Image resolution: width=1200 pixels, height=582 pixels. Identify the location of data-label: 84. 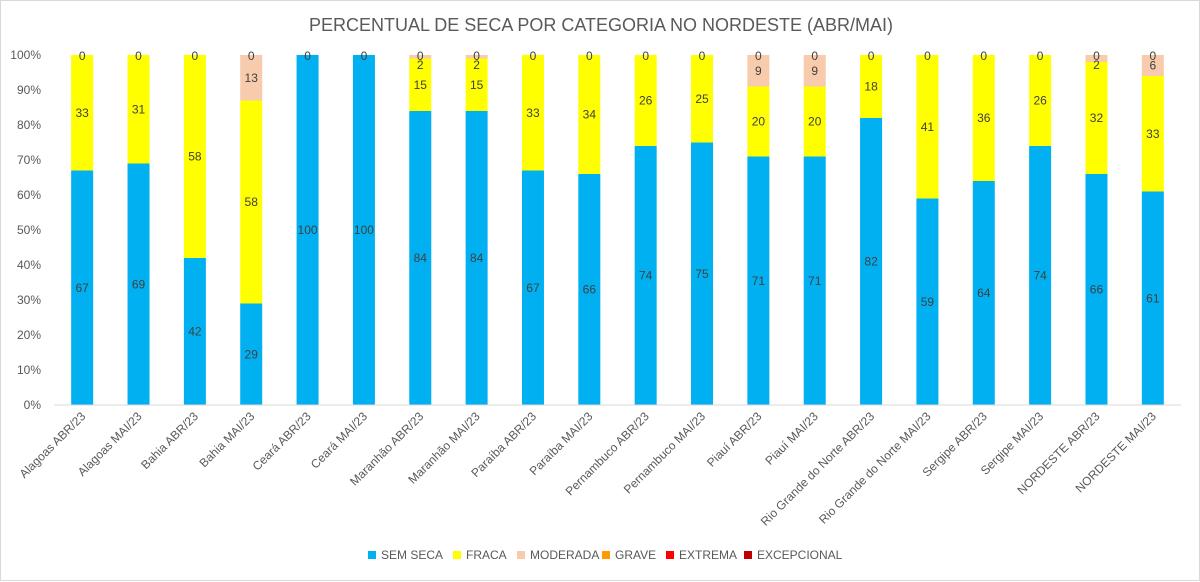
(477, 258).